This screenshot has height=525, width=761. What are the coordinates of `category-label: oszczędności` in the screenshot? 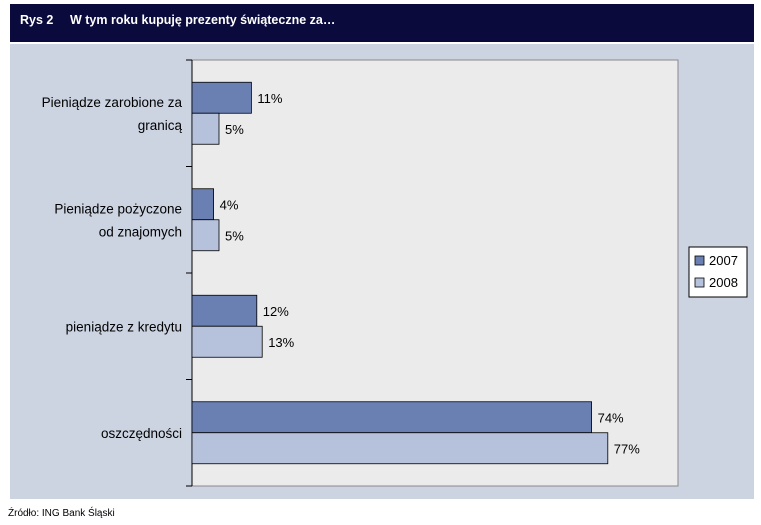 It's located at (141, 433).